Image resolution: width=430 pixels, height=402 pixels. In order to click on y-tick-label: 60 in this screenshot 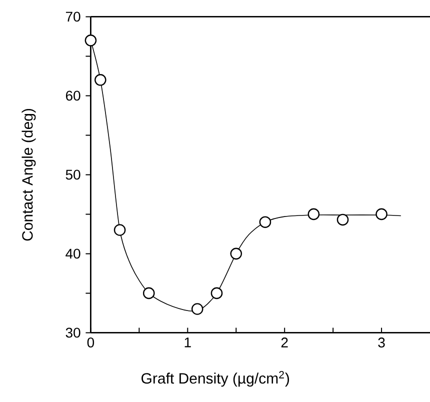, I will do `click(73, 95)`.